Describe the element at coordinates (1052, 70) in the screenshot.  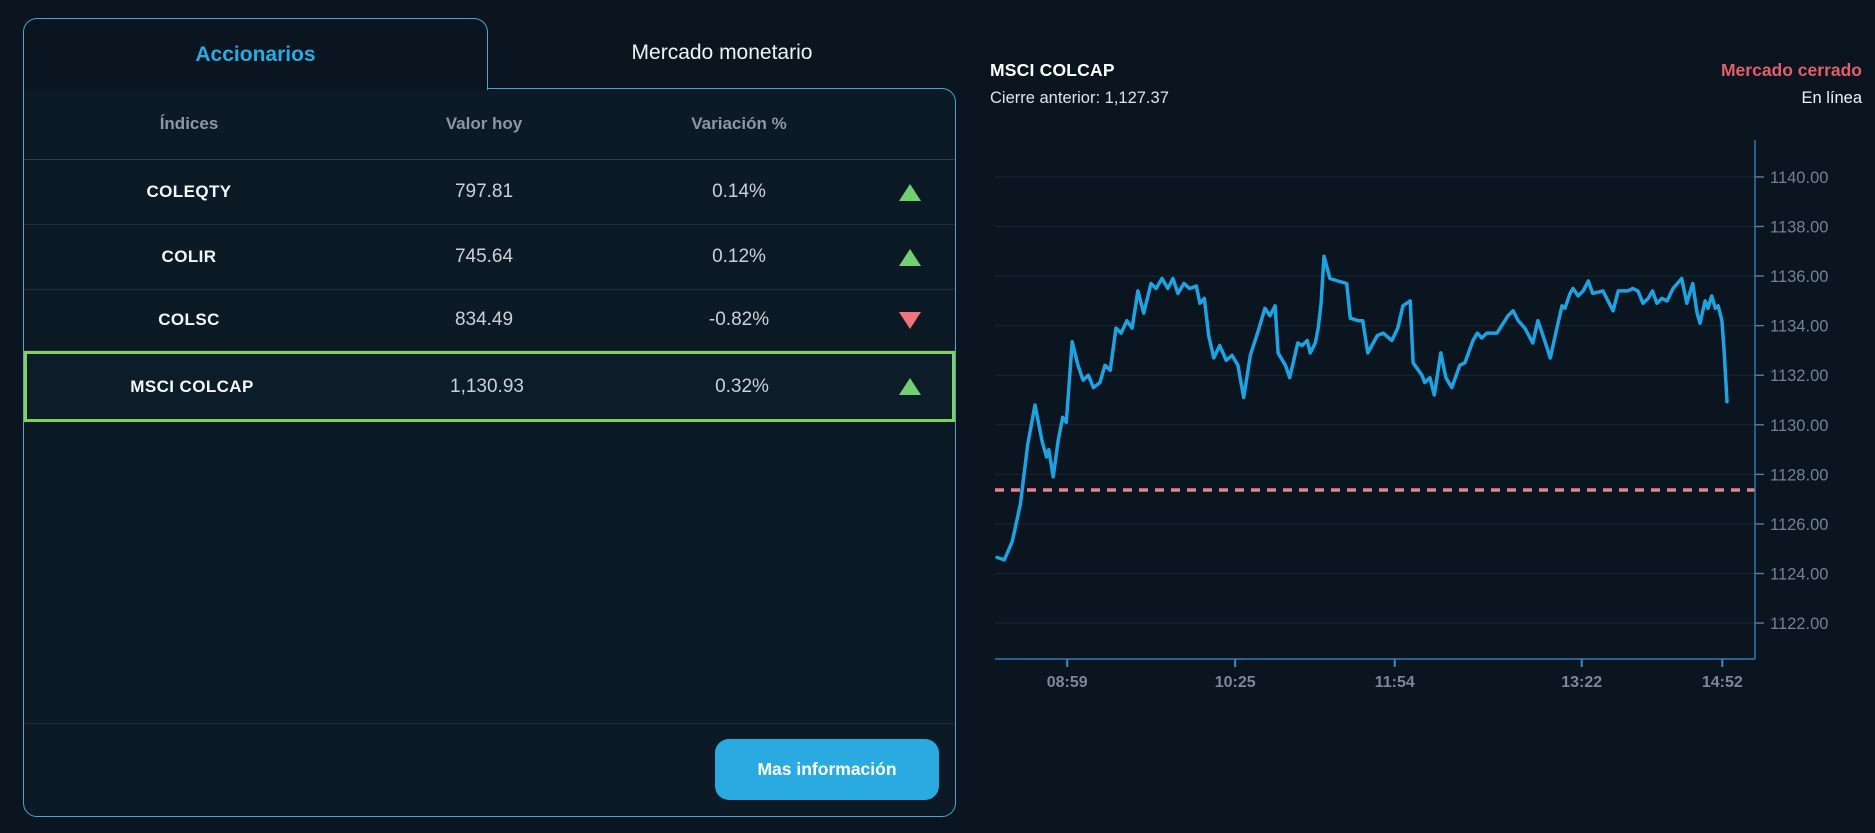
I see `chart-title: MSCI COLCAP` at that location.